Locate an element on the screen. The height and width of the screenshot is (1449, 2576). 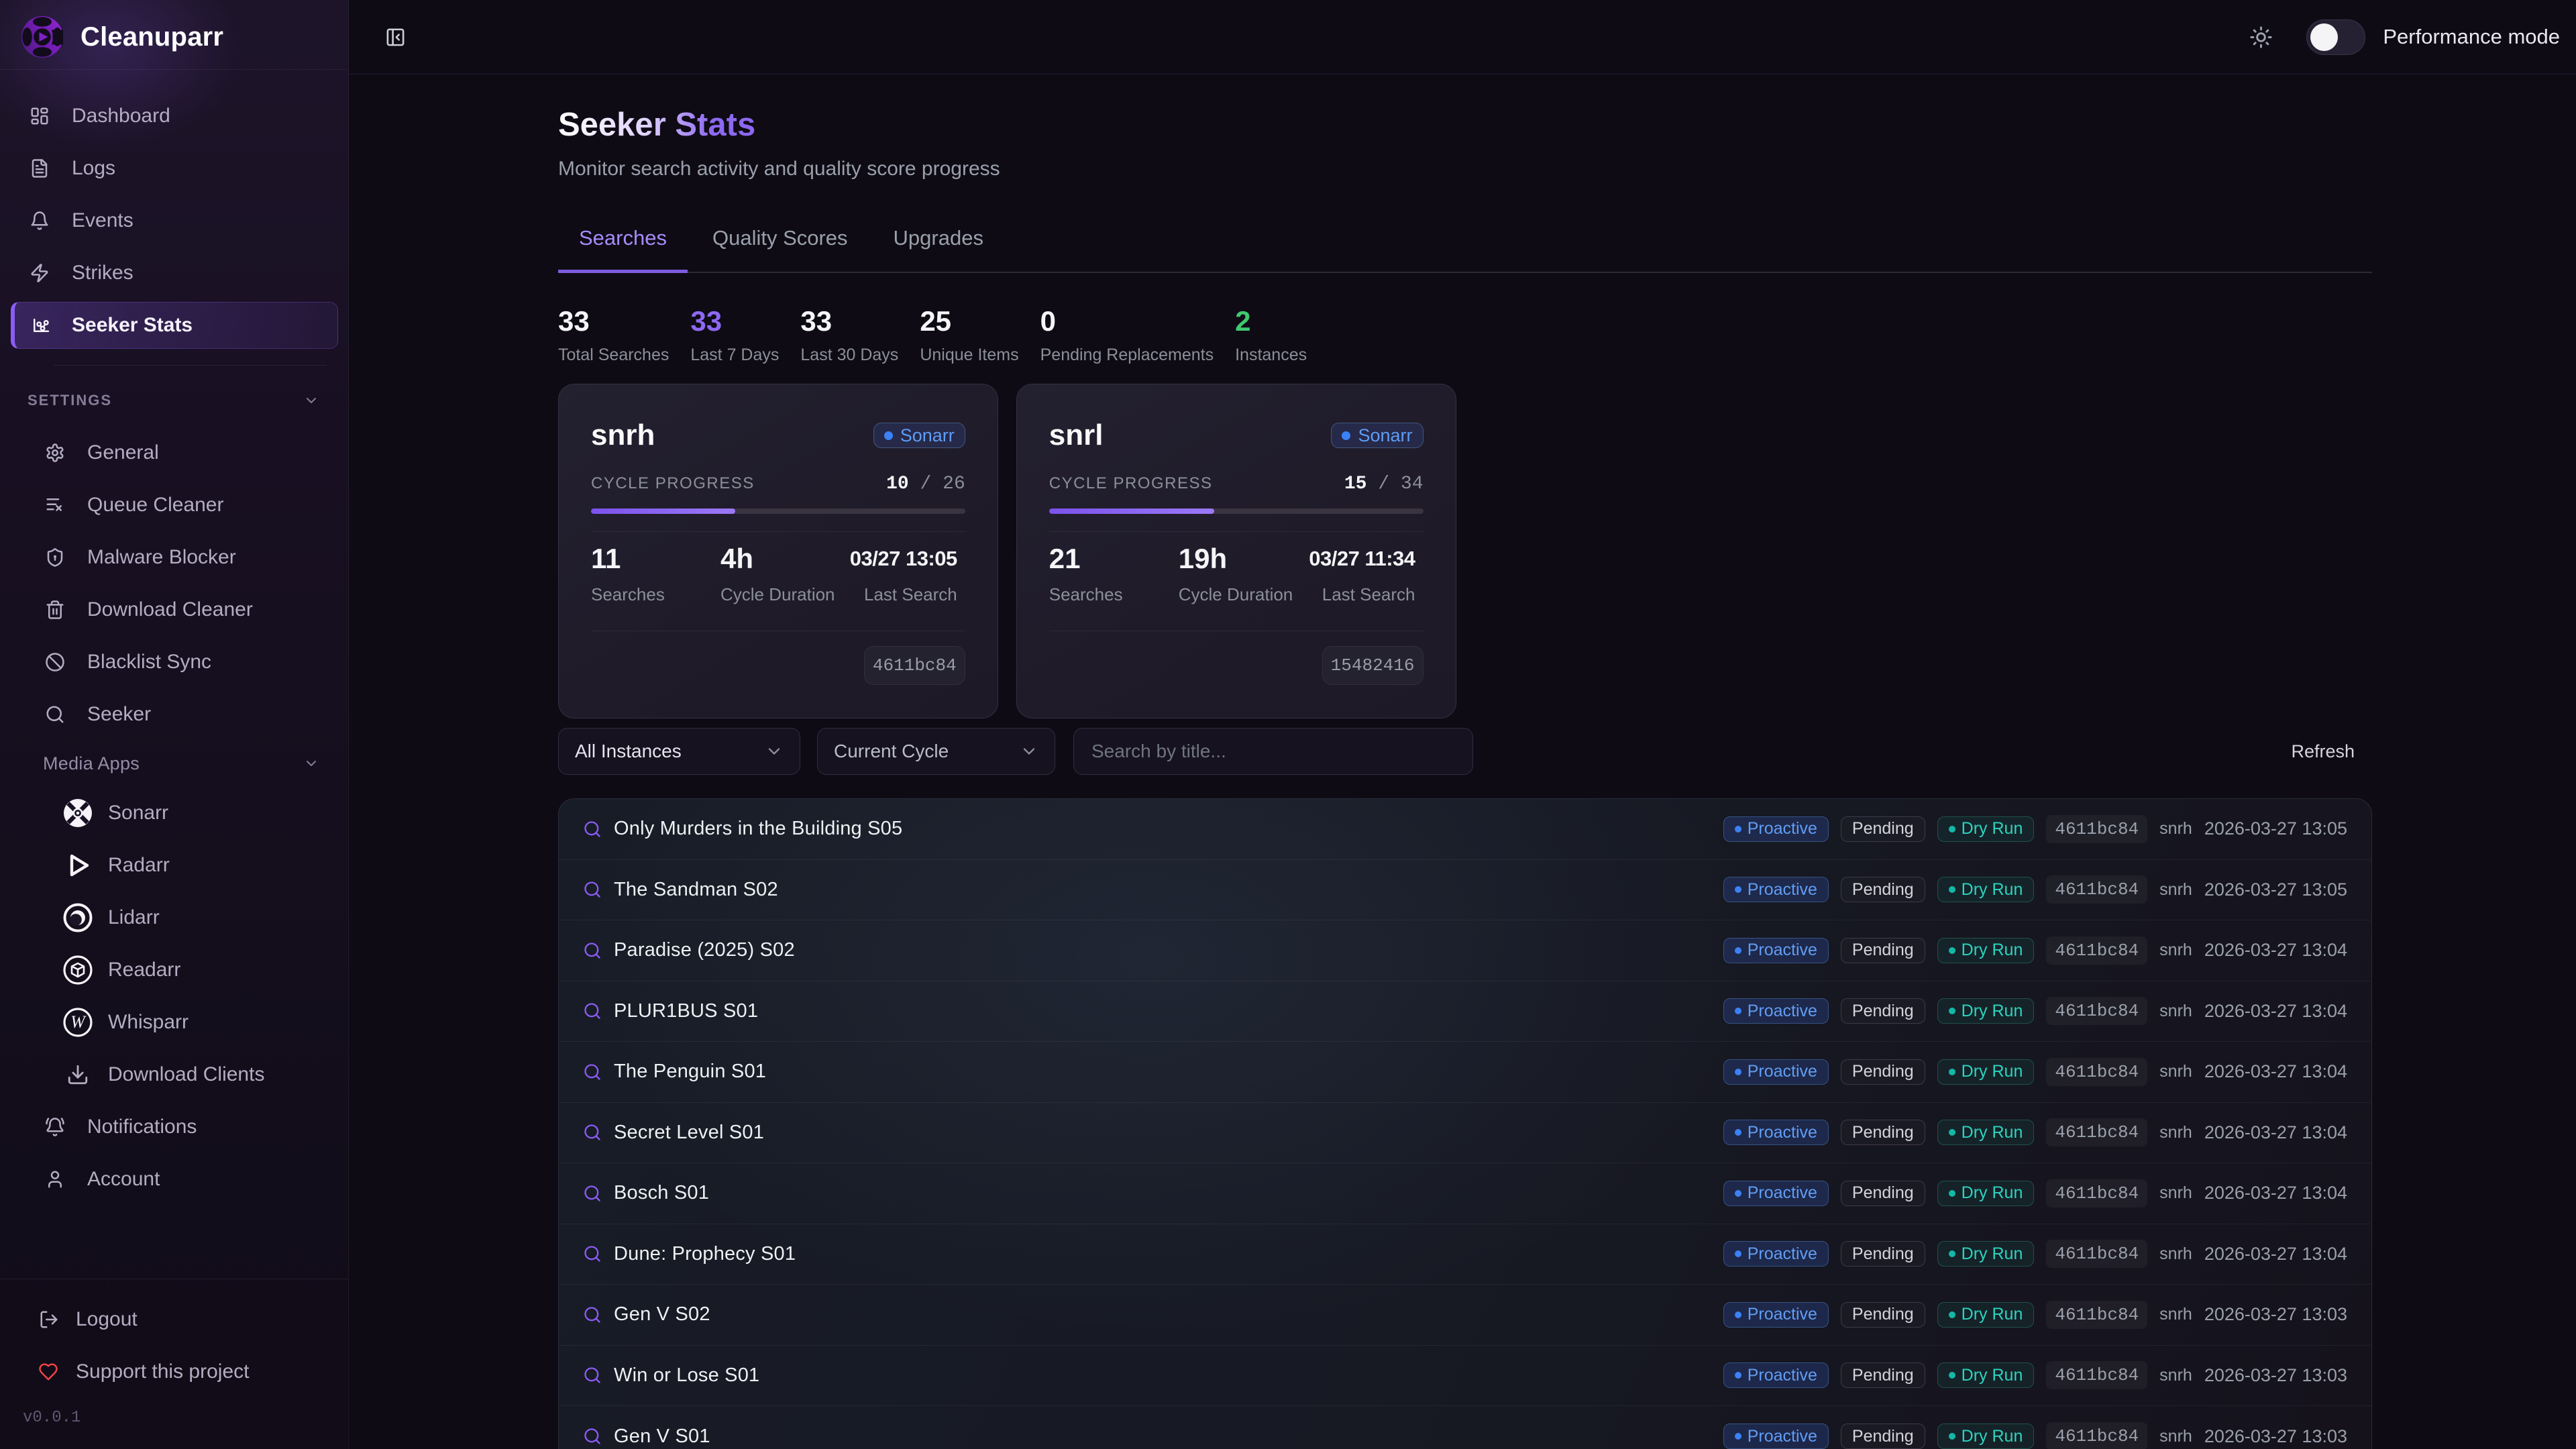
svg-text: W is located at coordinates (78, 1022).